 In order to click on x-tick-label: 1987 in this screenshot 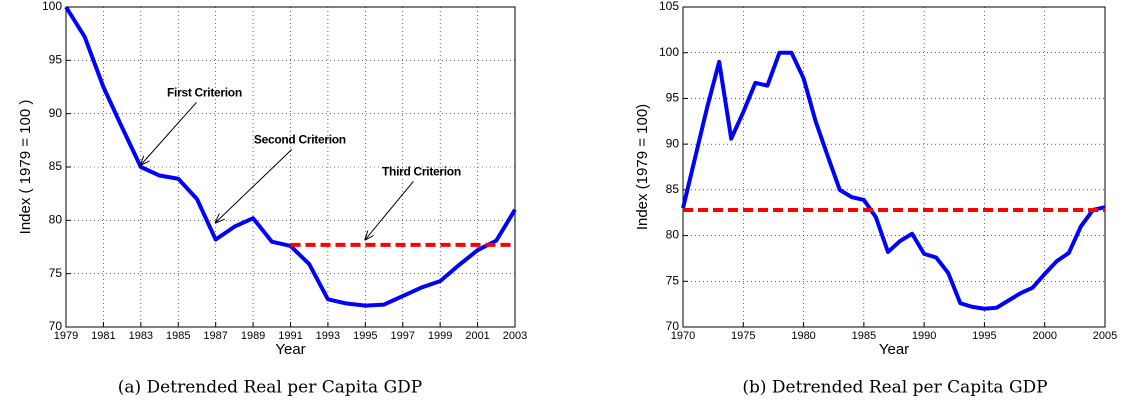, I will do `click(215, 336)`.